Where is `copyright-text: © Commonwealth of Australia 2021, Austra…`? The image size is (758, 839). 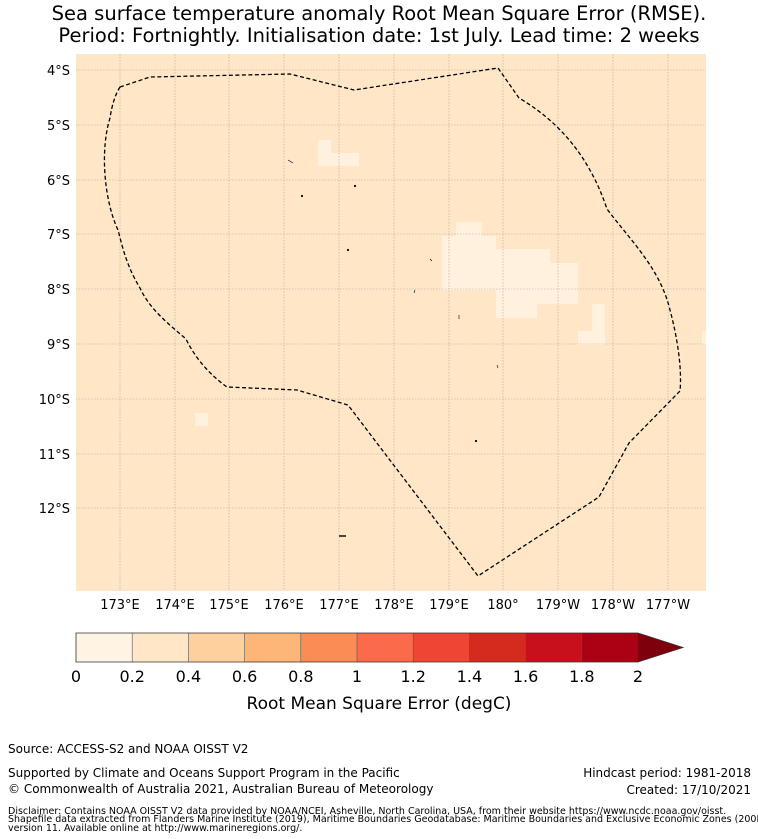
copyright-text: © Commonwealth of Australia 2021, Austra… is located at coordinates (221, 789).